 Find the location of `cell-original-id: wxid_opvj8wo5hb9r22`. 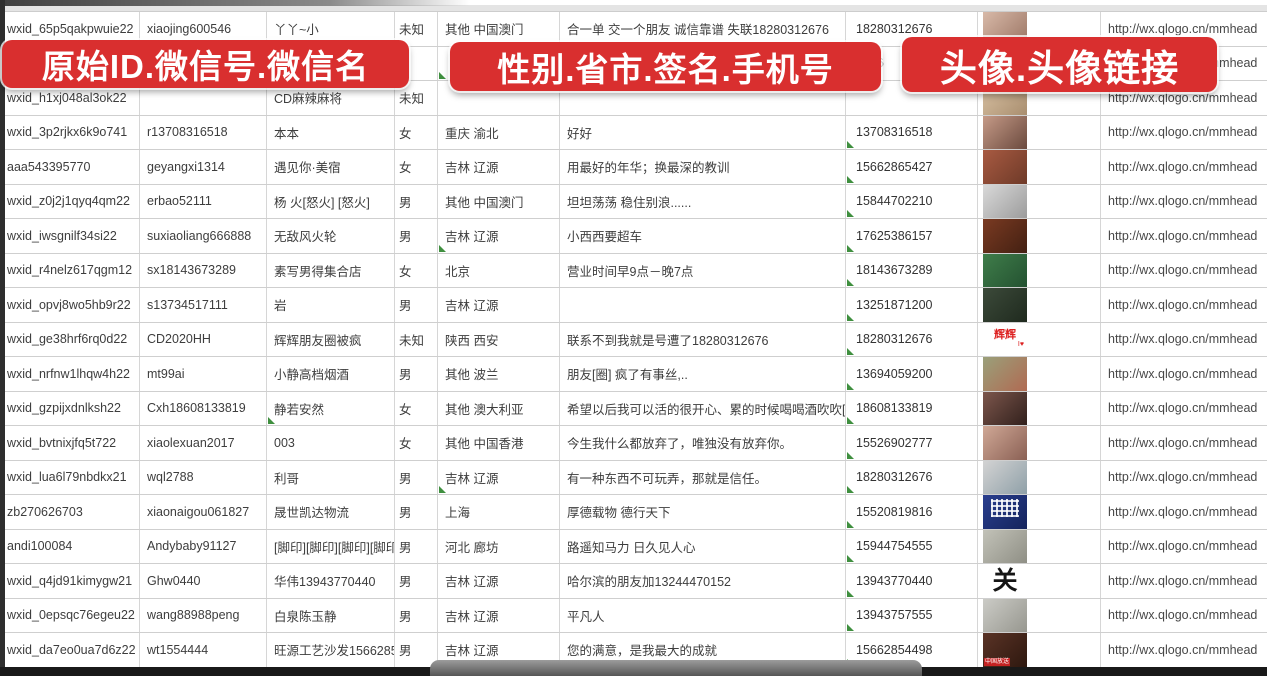

cell-original-id: wxid_opvj8wo5hb9r22 is located at coordinates (70, 305).